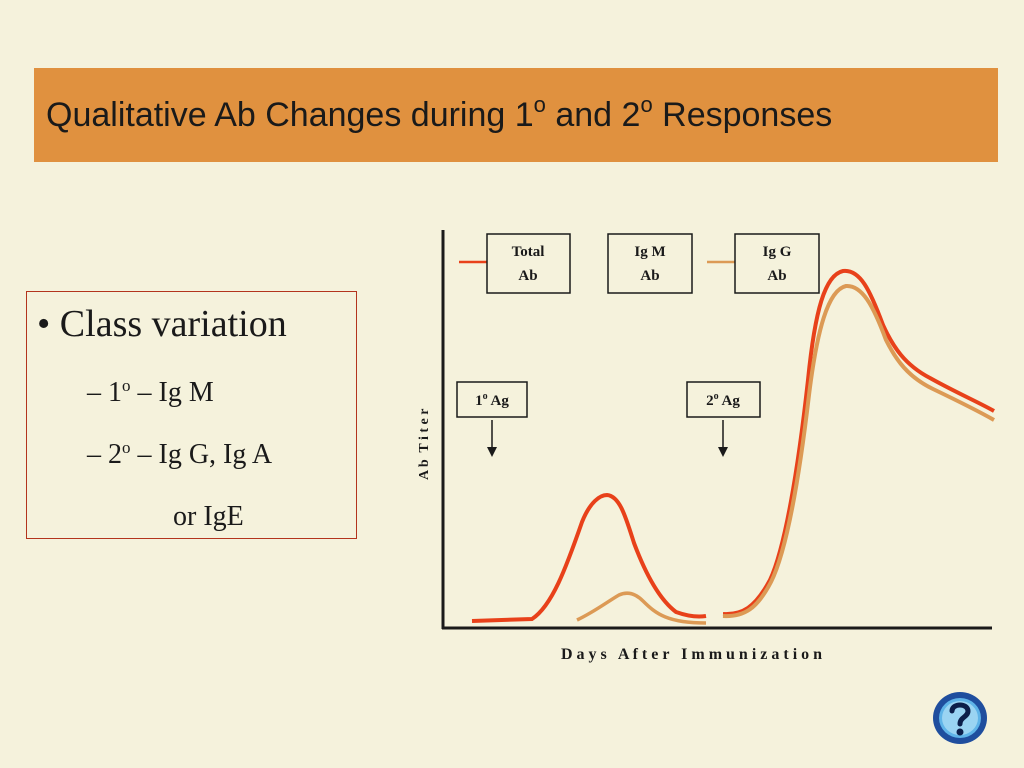 This screenshot has width=1024, height=768. Describe the element at coordinates (777, 263) in the screenshot. I see `legend-igg-box` at that location.